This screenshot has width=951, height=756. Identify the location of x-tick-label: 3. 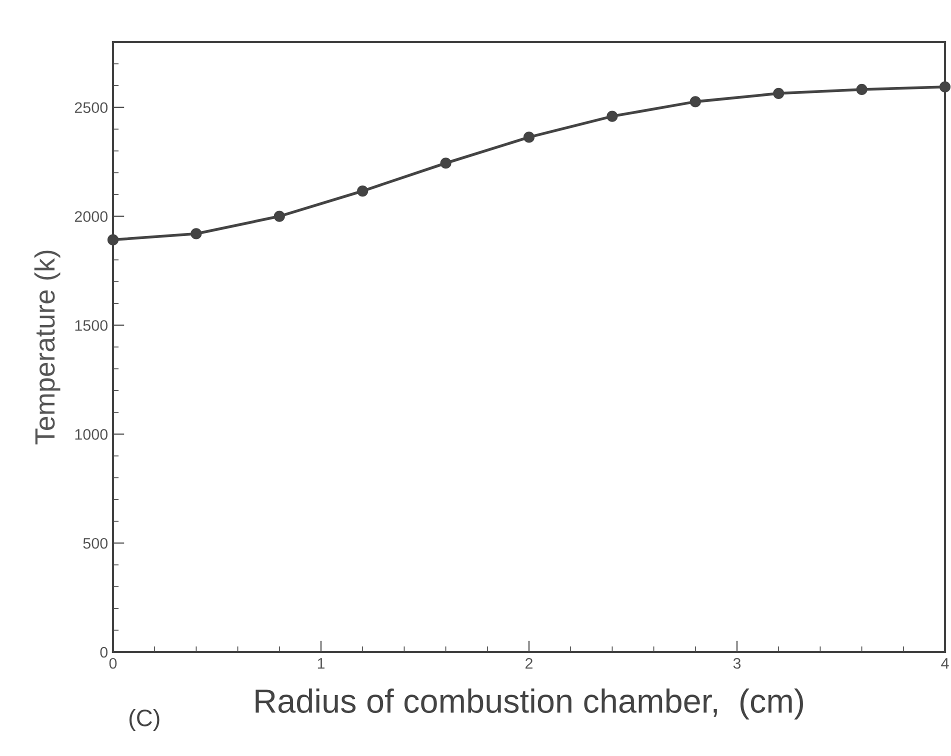
(737, 663).